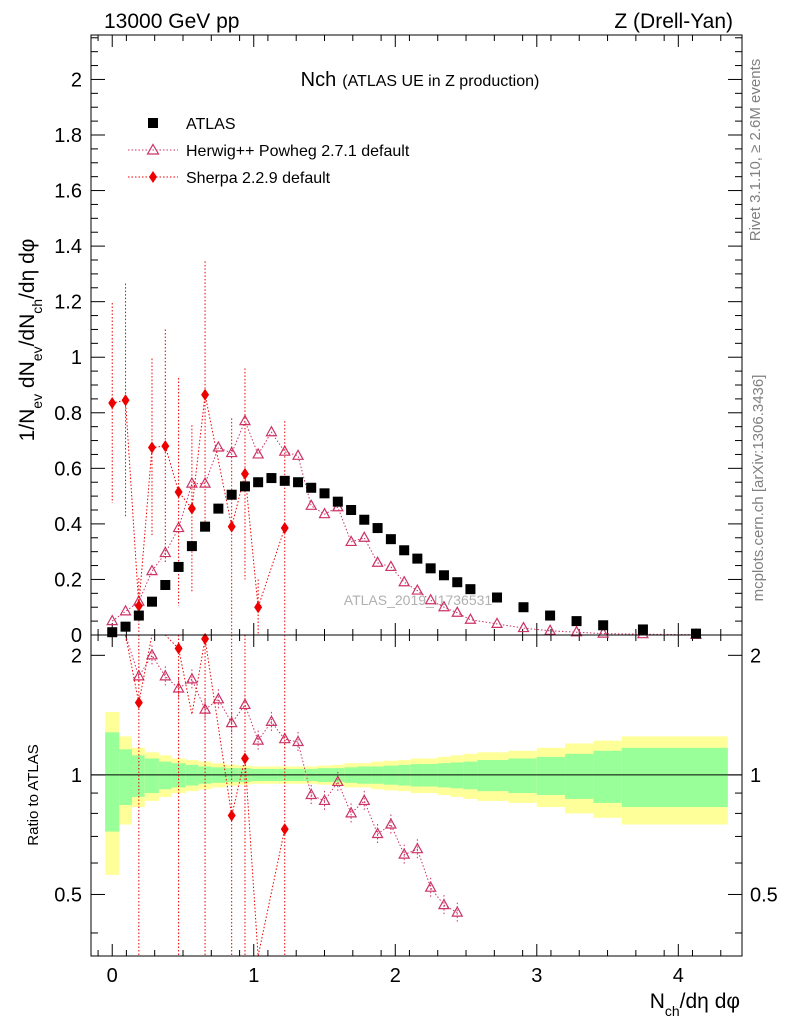  Describe the element at coordinates (395, 976) in the screenshot. I see `x-tick-label: 2` at that location.